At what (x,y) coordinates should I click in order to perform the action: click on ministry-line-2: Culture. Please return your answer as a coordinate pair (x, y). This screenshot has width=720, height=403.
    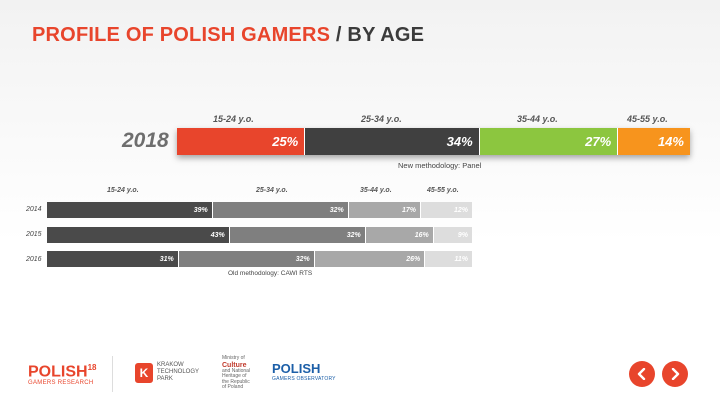
    Looking at the image, I should click on (234, 365).